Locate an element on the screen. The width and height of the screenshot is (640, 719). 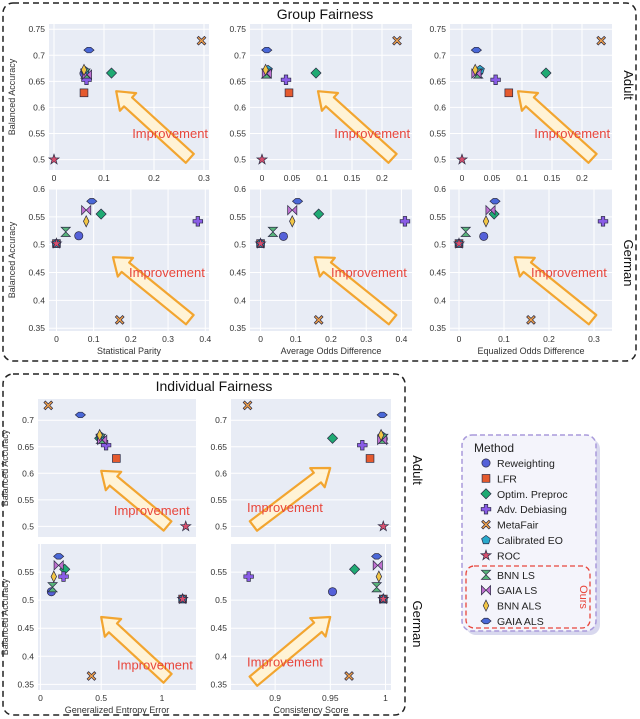
legend-item-op: Optim. Preproc is located at coordinates (524, 494).